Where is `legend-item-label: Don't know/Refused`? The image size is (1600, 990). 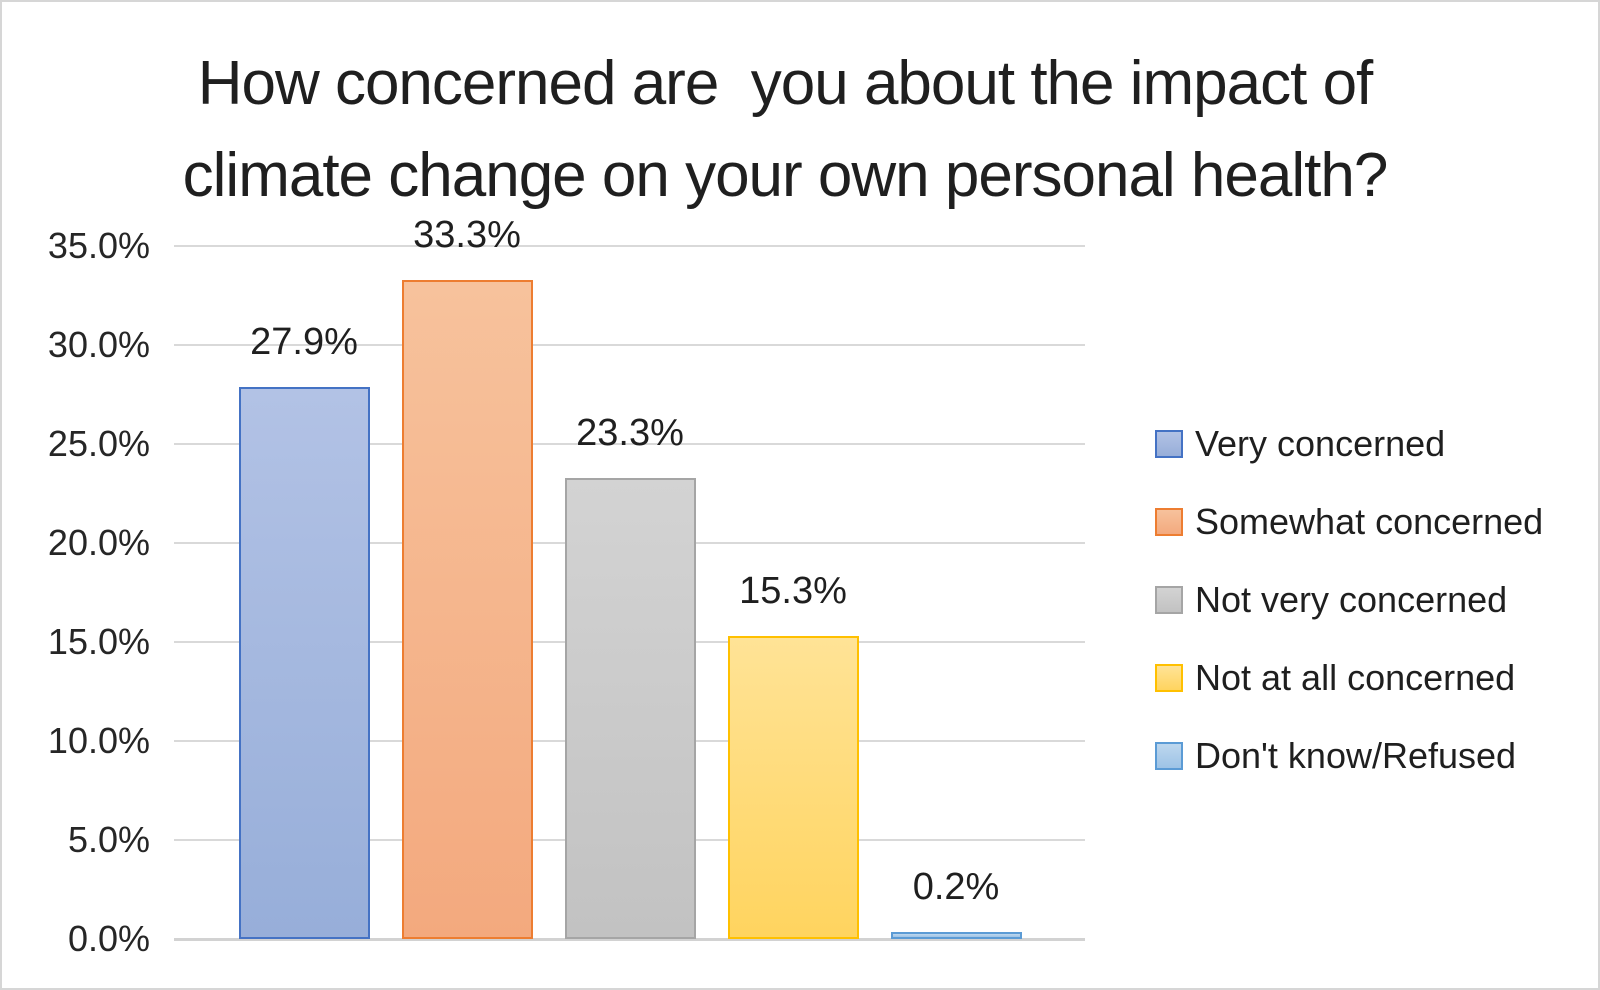 legend-item-label: Don't know/Refused is located at coordinates (1356, 755).